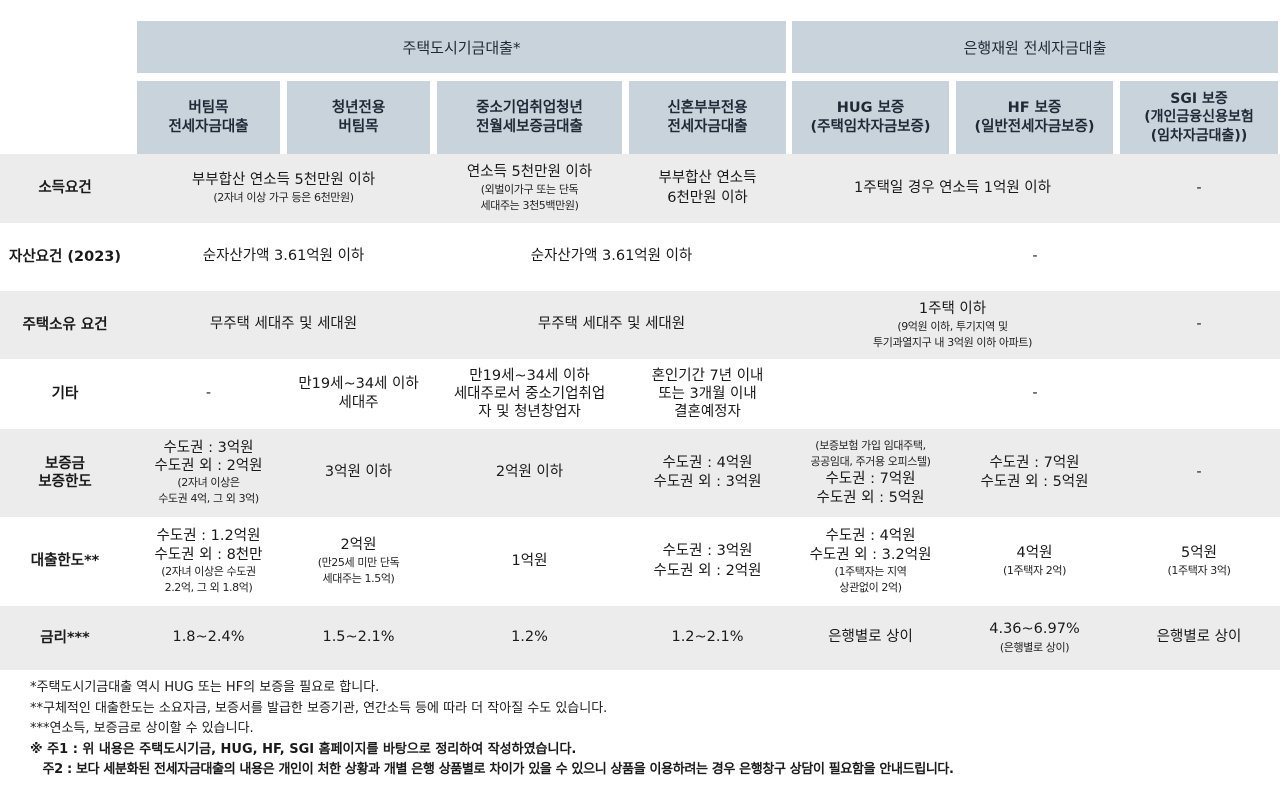 The image size is (1280, 802). Describe the element at coordinates (707, 394) in the screenshot. I see `cell-main: 혼인기간 7년 이내 또는 3개월 이내 결혼예정자` at that location.